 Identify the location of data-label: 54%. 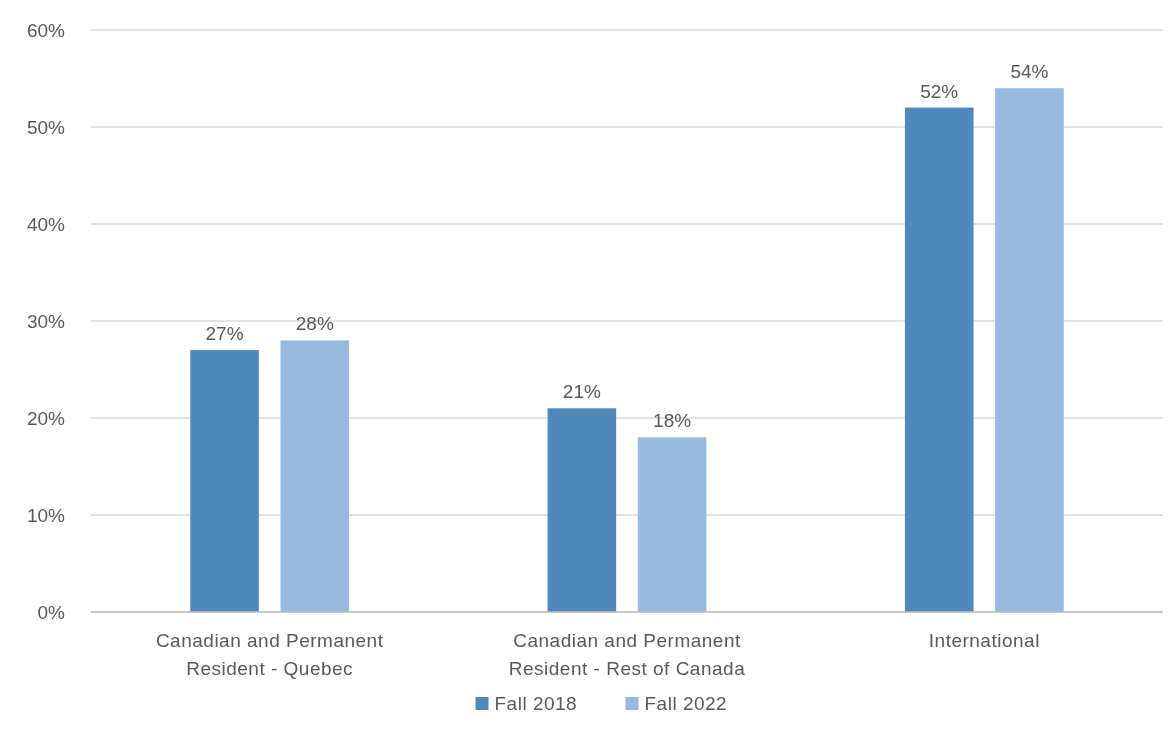
(1029, 72).